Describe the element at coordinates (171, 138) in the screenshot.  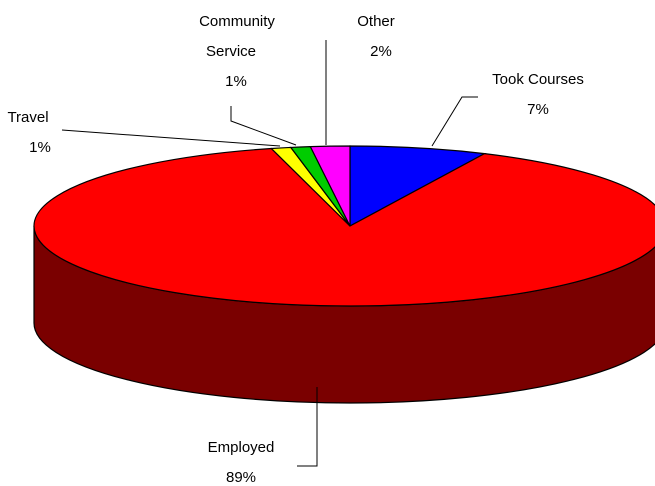
I see `leader-line-travel` at that location.